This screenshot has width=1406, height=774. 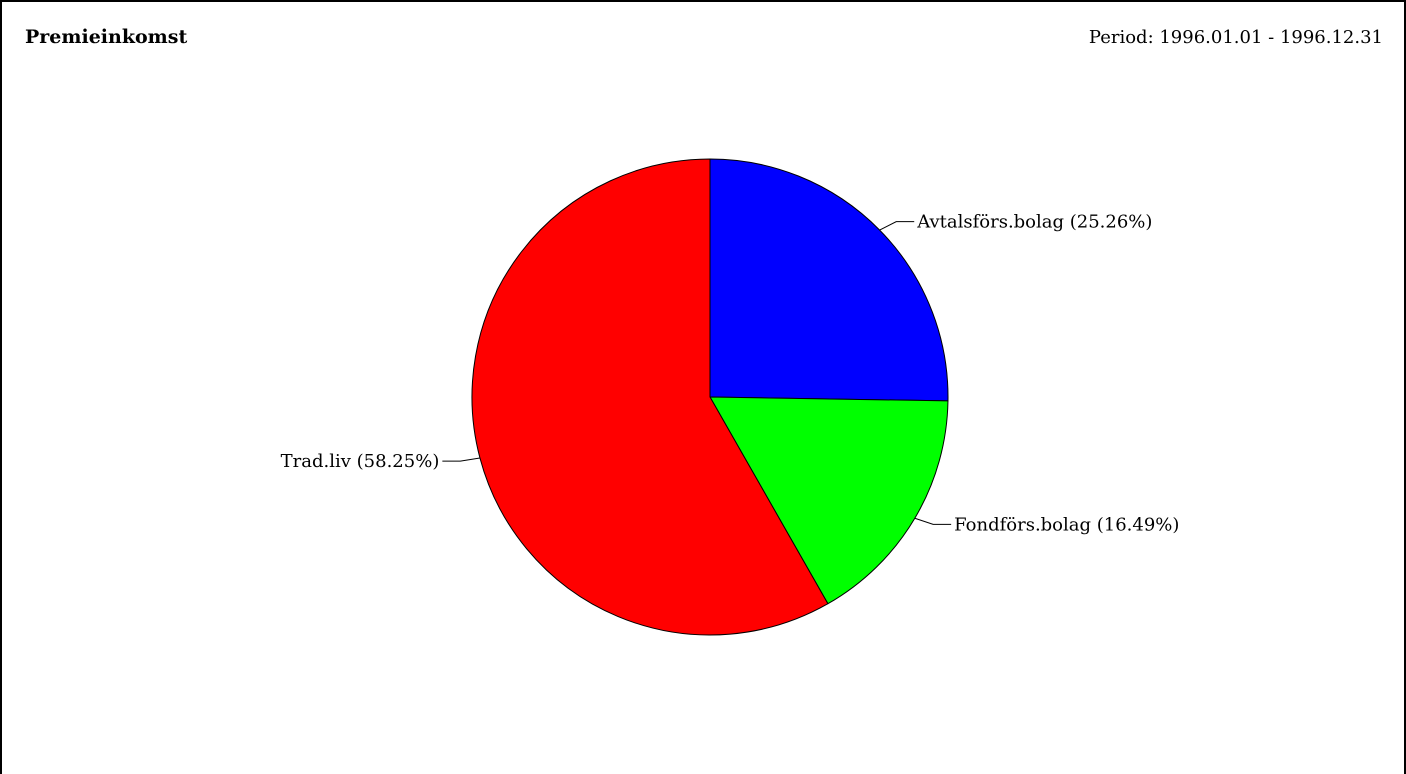 I want to click on chart-title: Premieinkomst, so click(x=106, y=37).